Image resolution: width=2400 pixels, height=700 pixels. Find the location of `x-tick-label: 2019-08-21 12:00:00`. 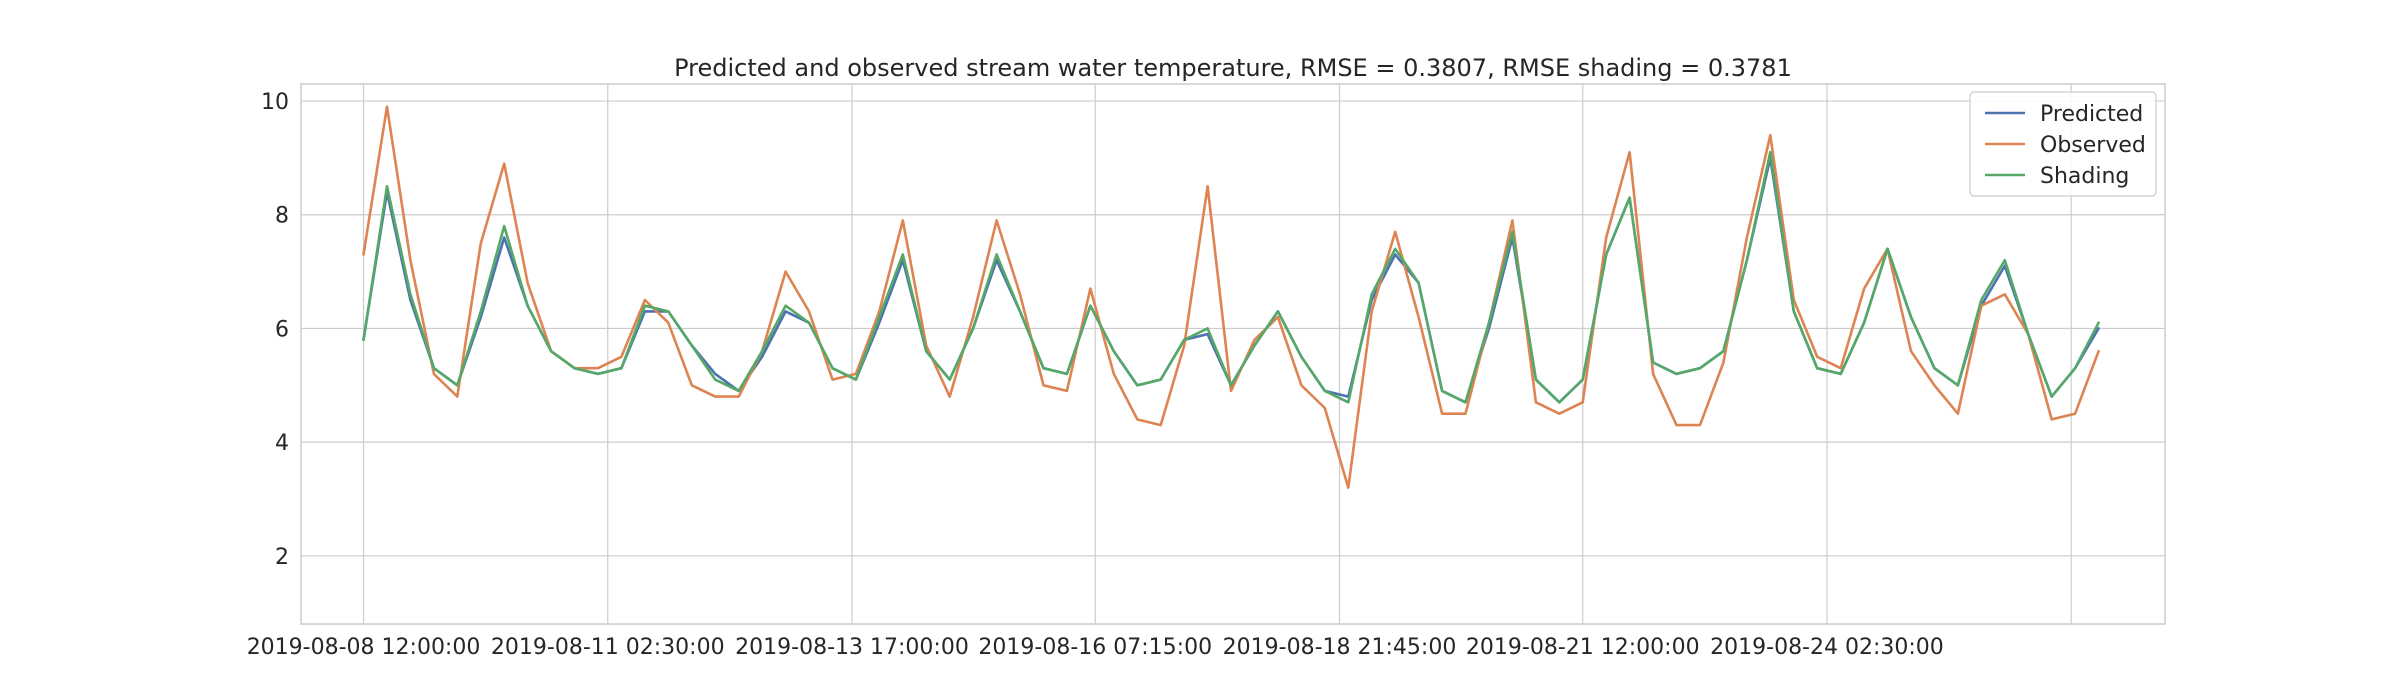

x-tick-label: 2019-08-21 12:00:00 is located at coordinates (1583, 647).